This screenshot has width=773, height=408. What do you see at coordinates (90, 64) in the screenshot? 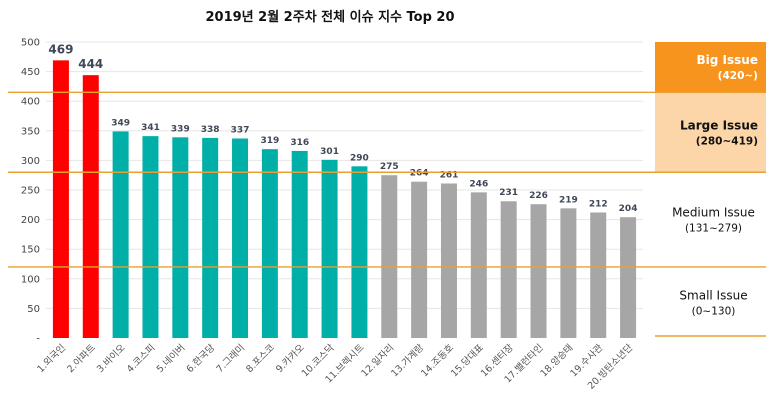
I see `value-label: 444` at bounding box center [90, 64].